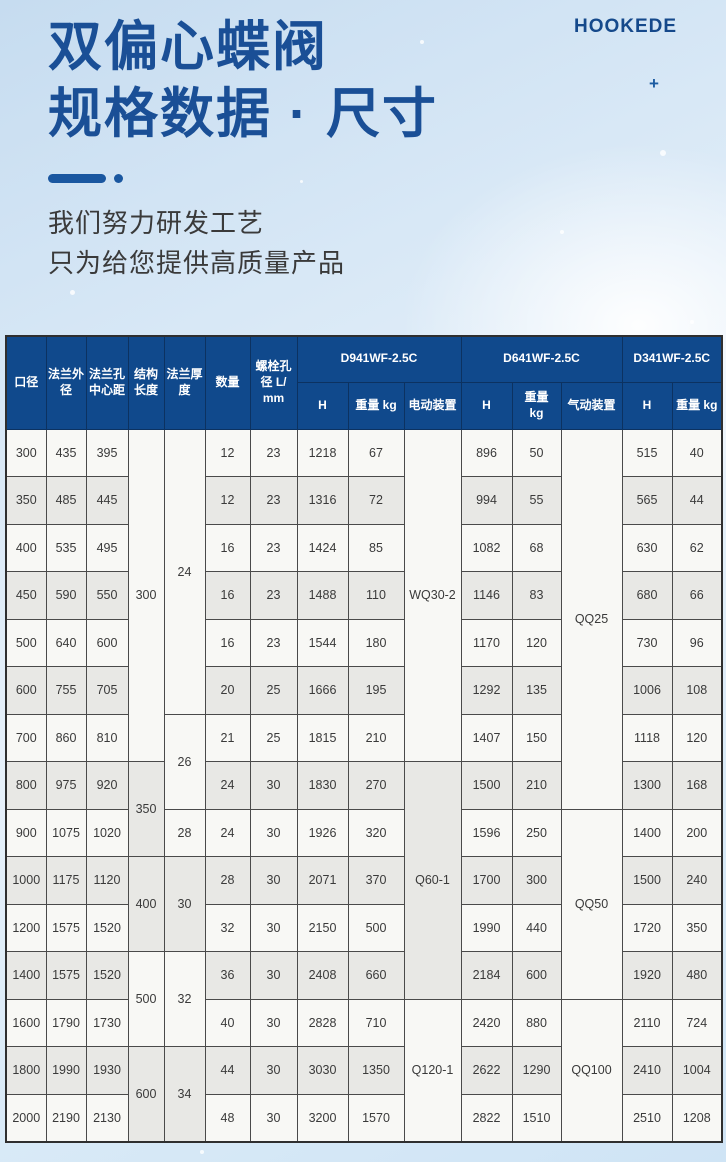 The height and width of the screenshot is (1162, 726). What do you see at coordinates (486, 642) in the screenshot?
I see `table-cell: 1170` at bounding box center [486, 642].